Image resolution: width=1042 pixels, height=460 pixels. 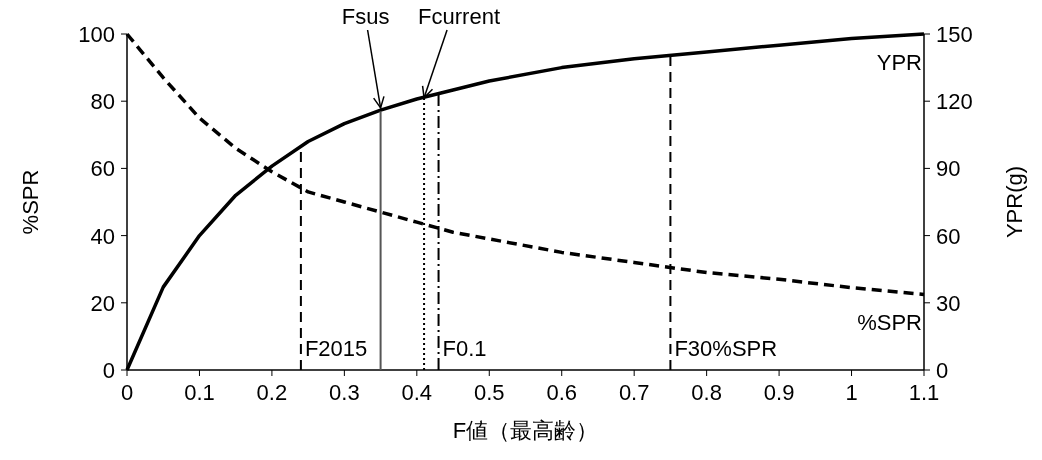 What do you see at coordinates (464, 348) in the screenshot?
I see `series-label: F0.1` at bounding box center [464, 348].